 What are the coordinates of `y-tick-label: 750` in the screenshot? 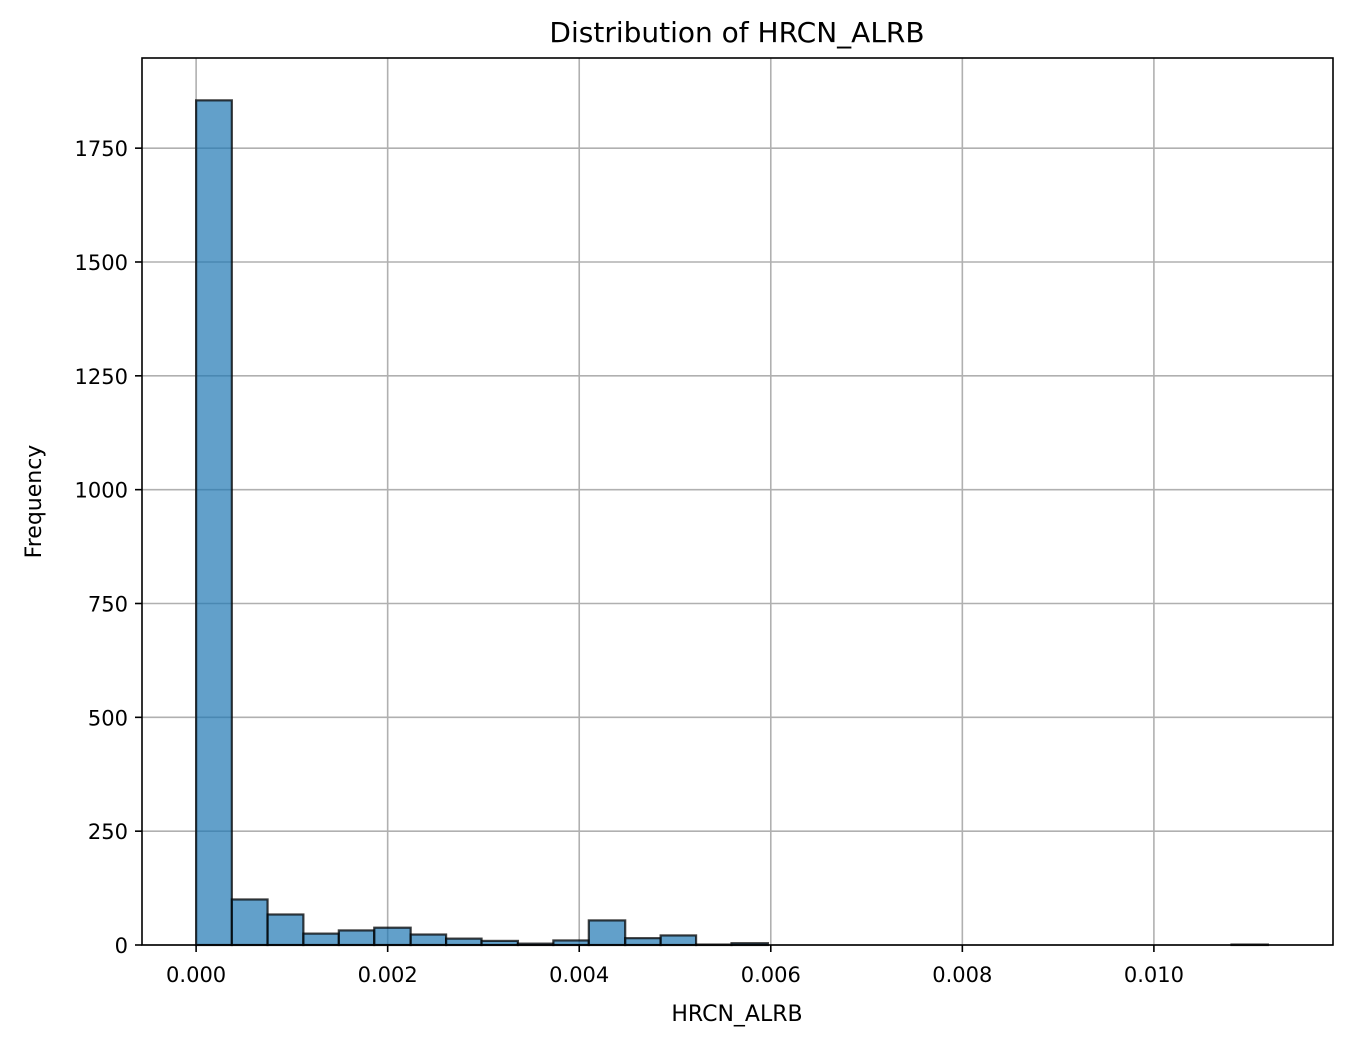 It's located at (108, 604).